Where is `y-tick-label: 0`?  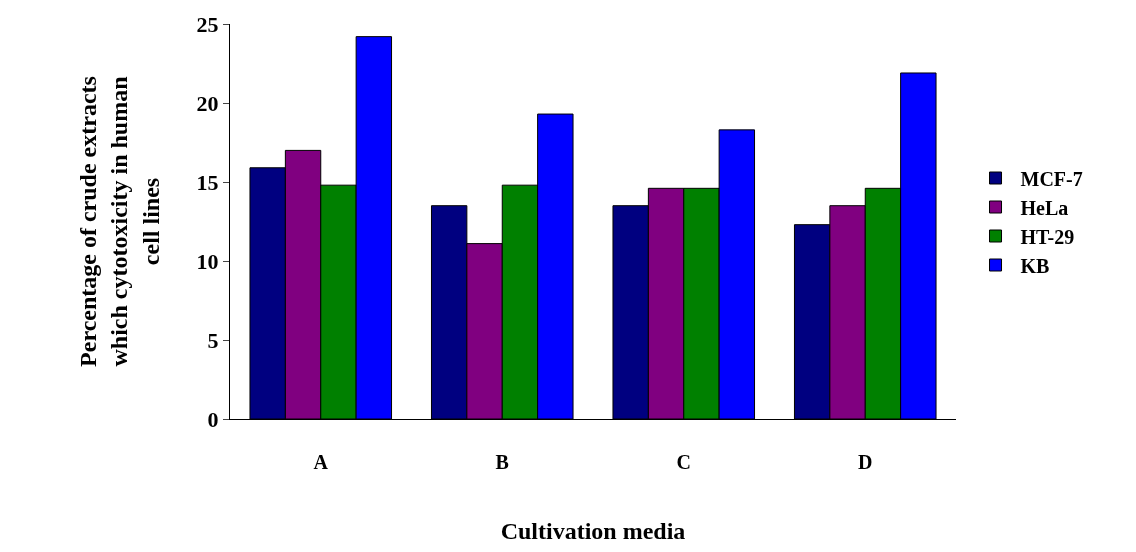 y-tick-label: 0 is located at coordinates (213, 419).